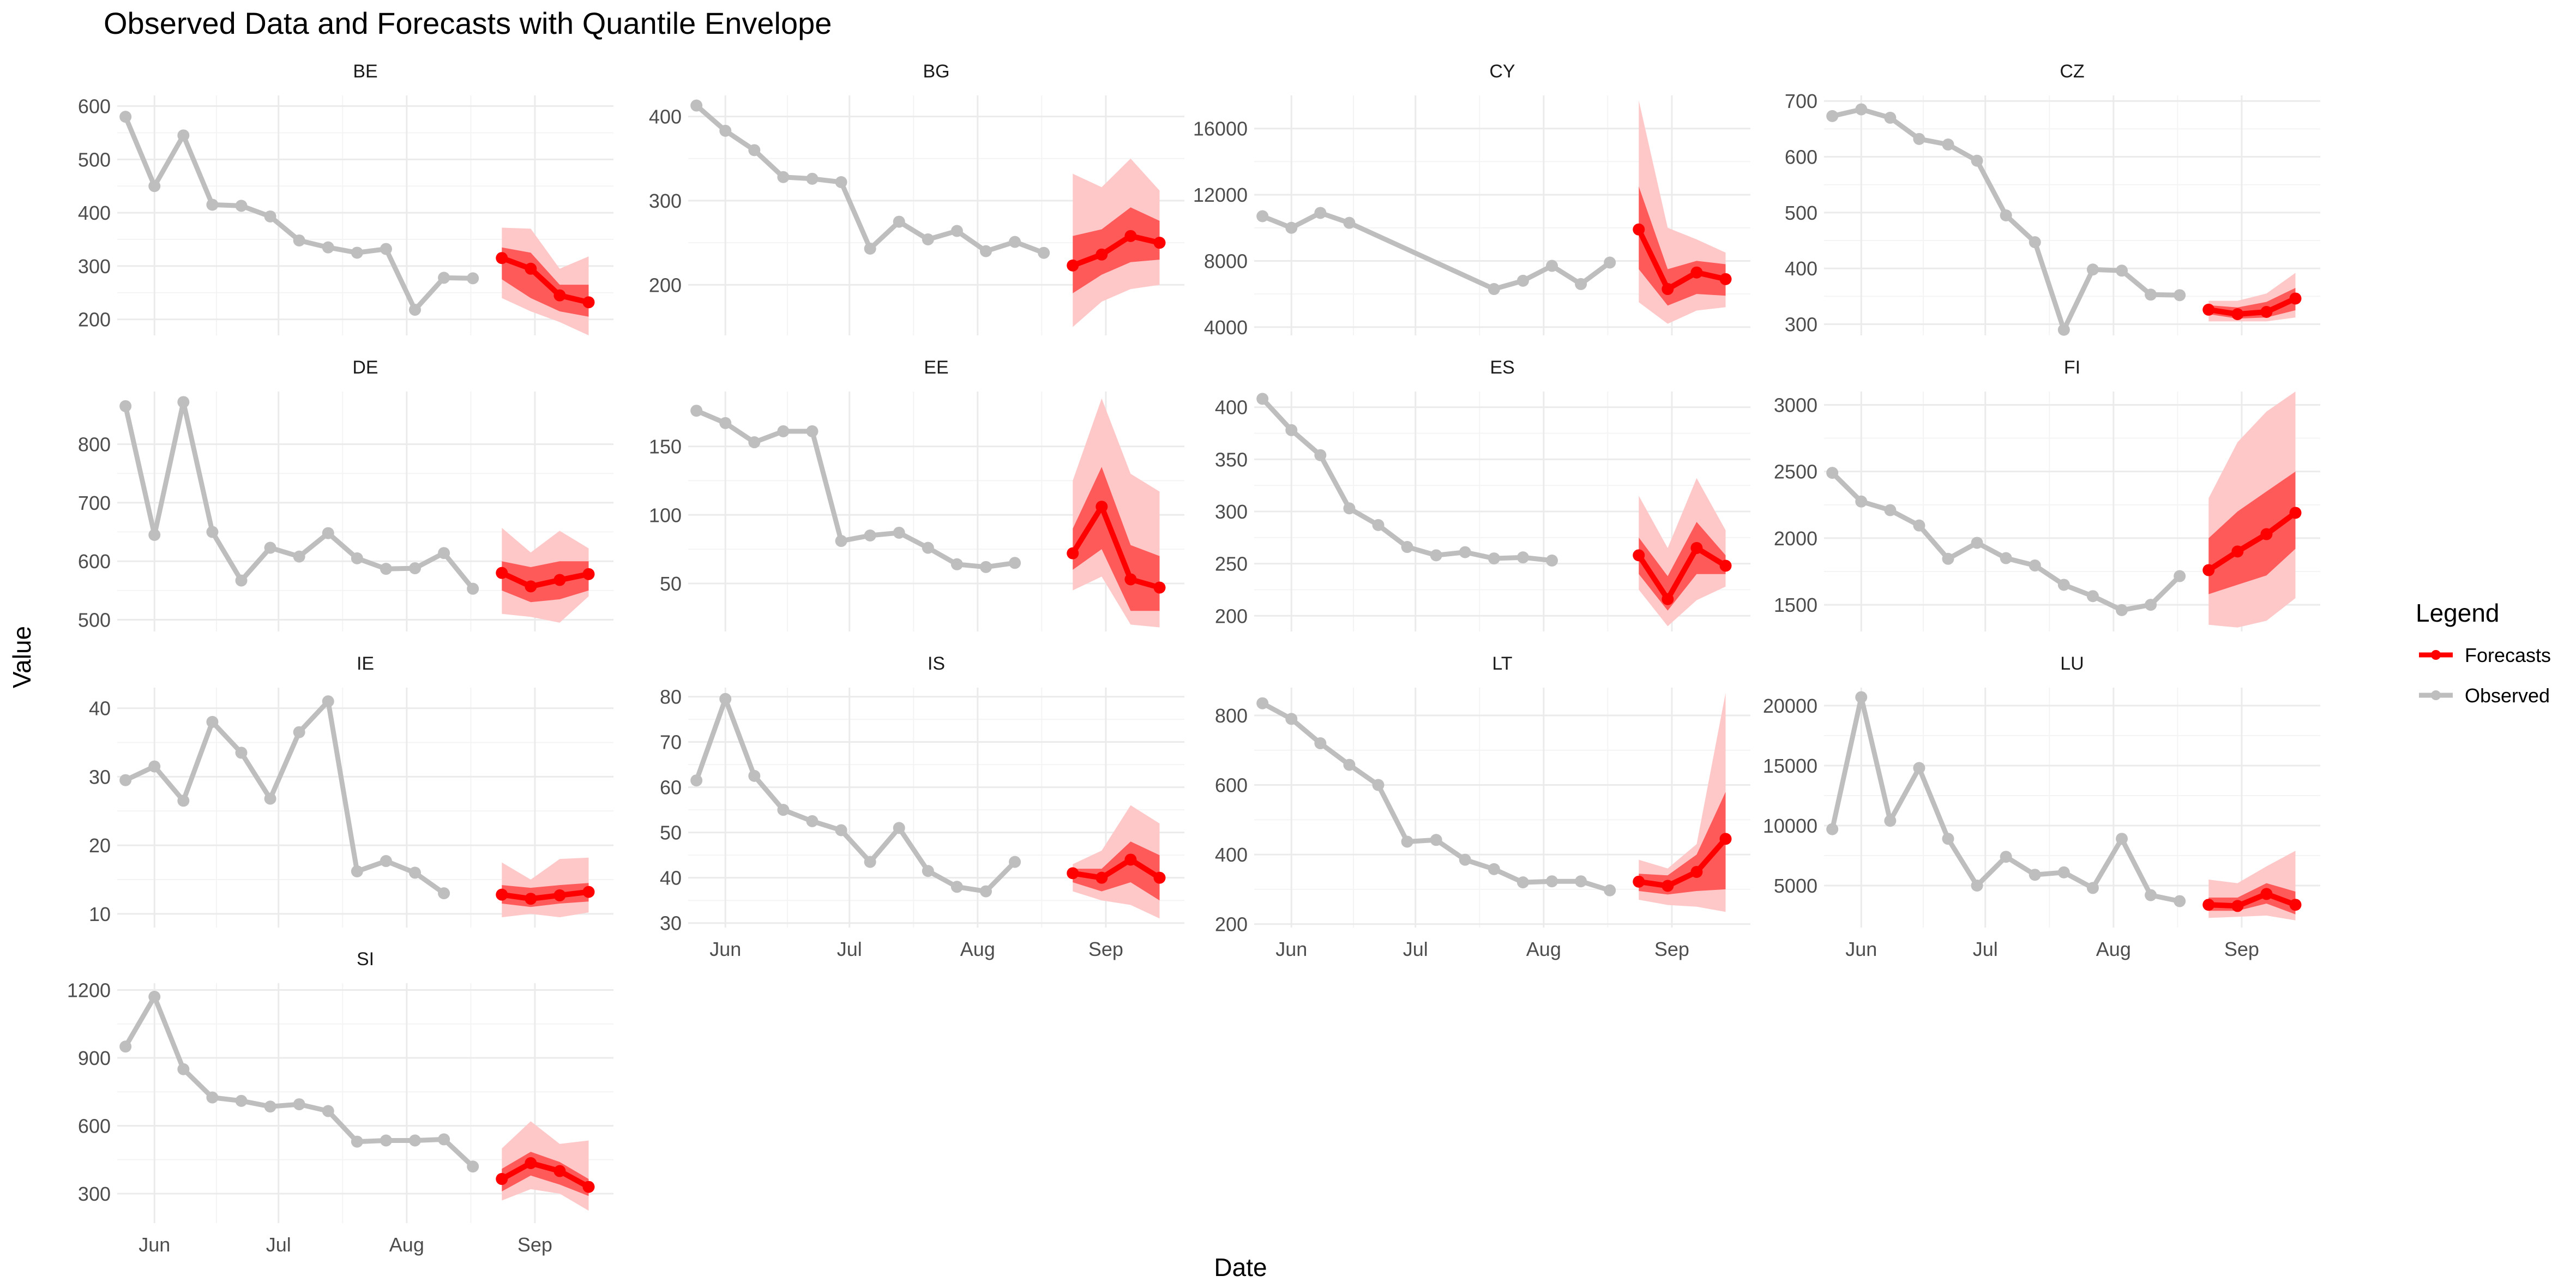  What do you see at coordinates (2483, 653) in the screenshot?
I see `legend: Legend Forecasts Observed` at bounding box center [2483, 653].